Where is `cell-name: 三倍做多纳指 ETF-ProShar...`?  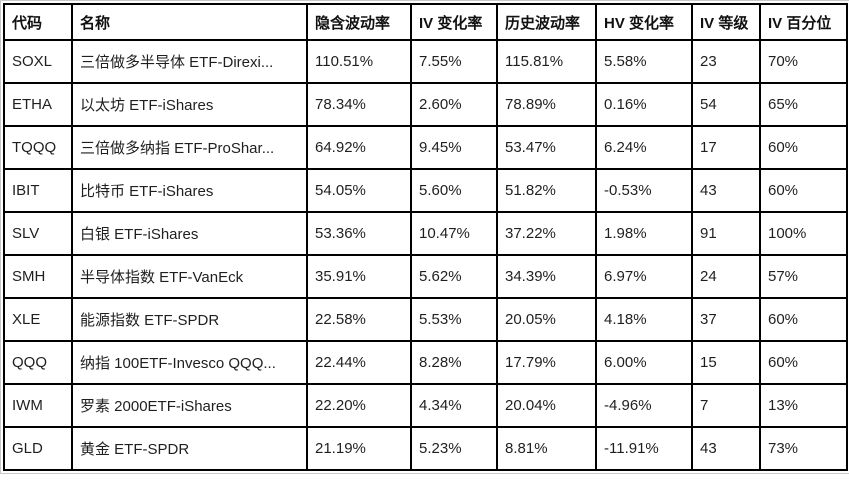 cell-name: 三倍做多纳指 ETF-ProShar... is located at coordinates (189, 147).